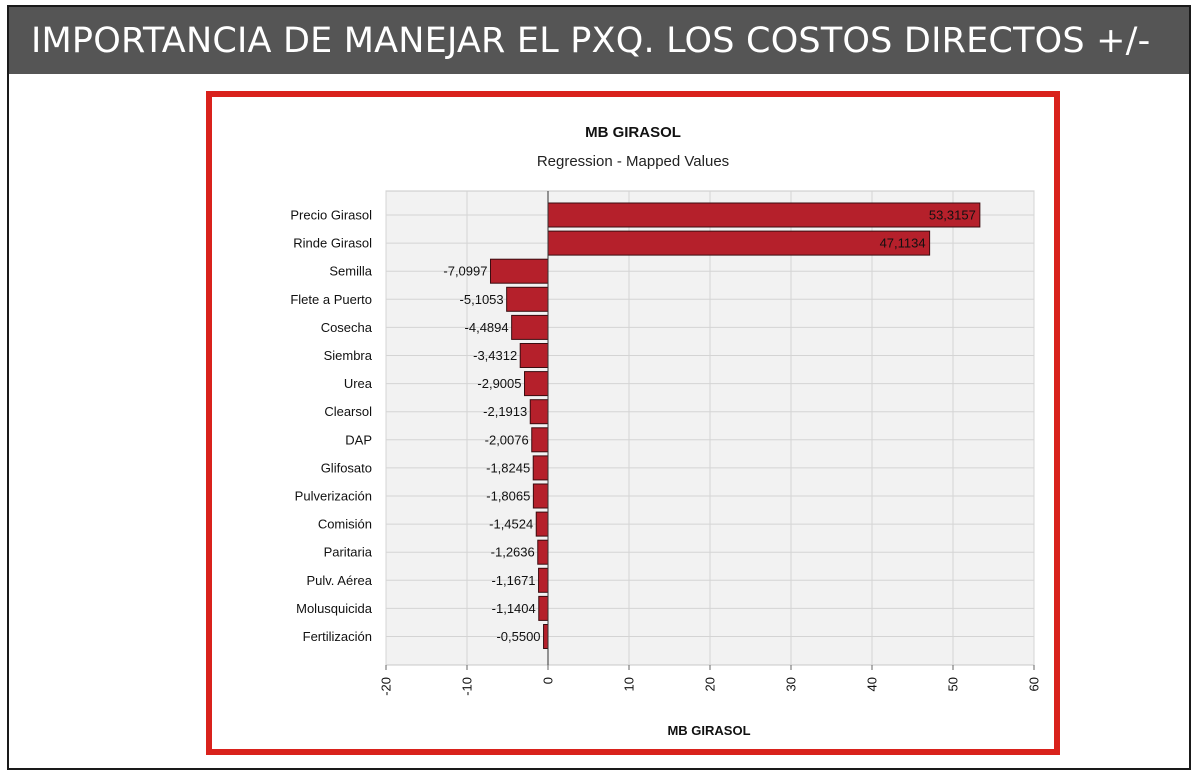 The image size is (1200, 776). What do you see at coordinates (508, 467) in the screenshot?
I see `data-label: -1,8245` at bounding box center [508, 467].